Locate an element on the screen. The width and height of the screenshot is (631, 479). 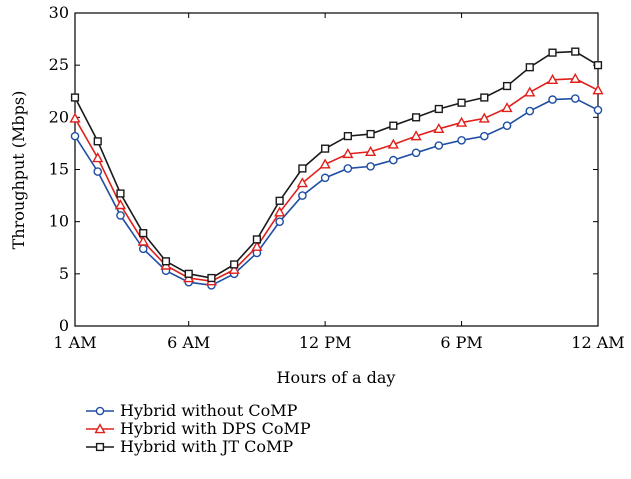
legend-marker-hybrid-without-comp is located at coordinates (100, 411).